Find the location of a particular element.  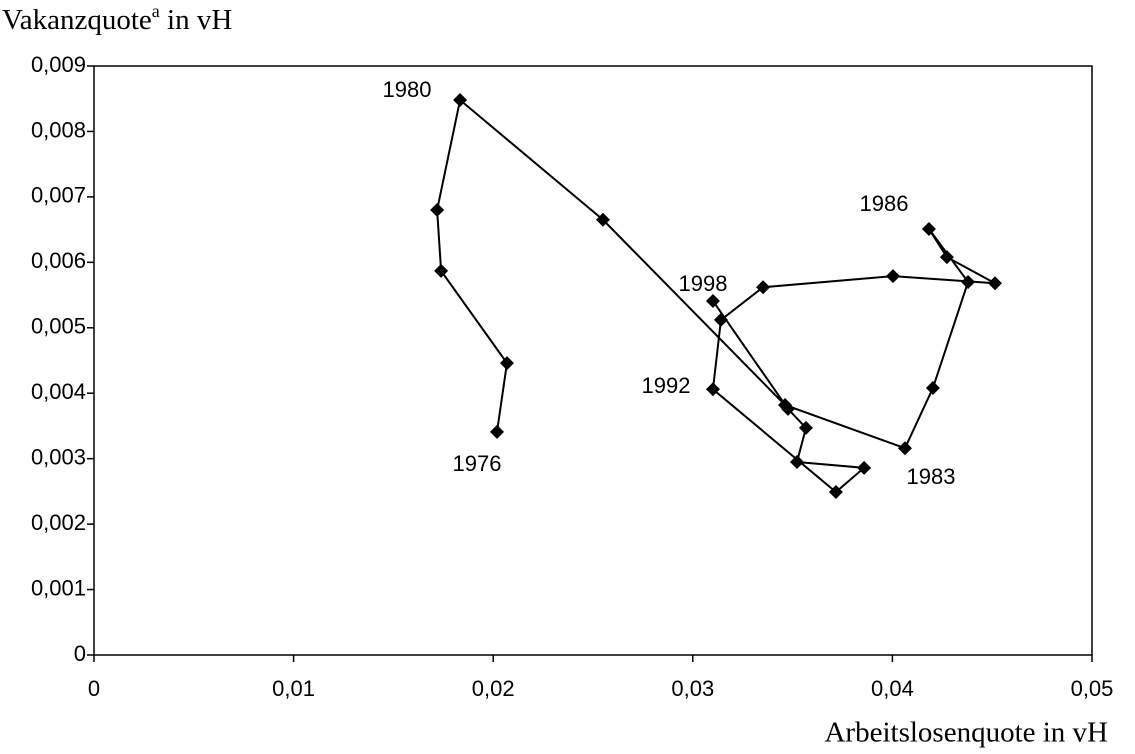

y-tick-label: 0,002 is located at coordinates (58, 522).